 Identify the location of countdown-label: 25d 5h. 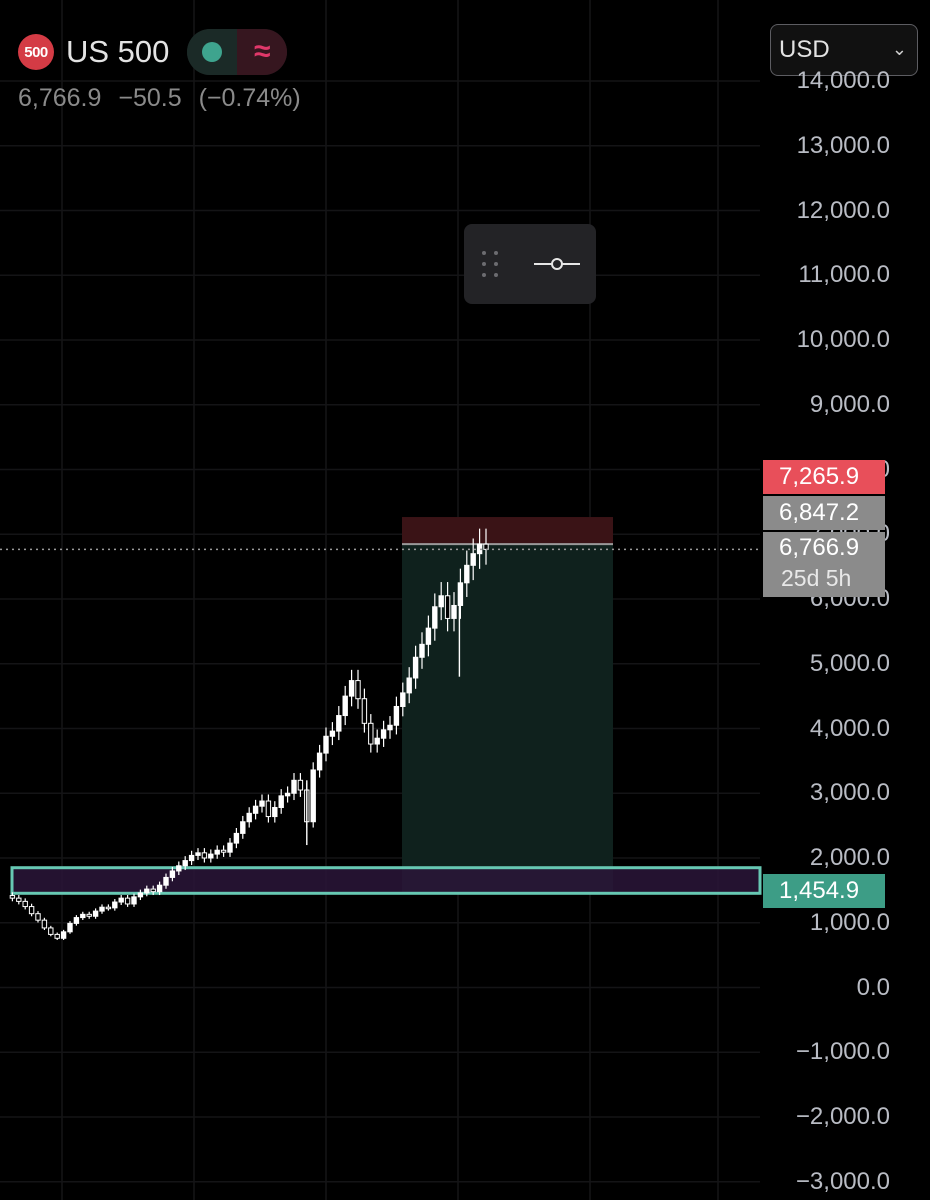
(824, 579).